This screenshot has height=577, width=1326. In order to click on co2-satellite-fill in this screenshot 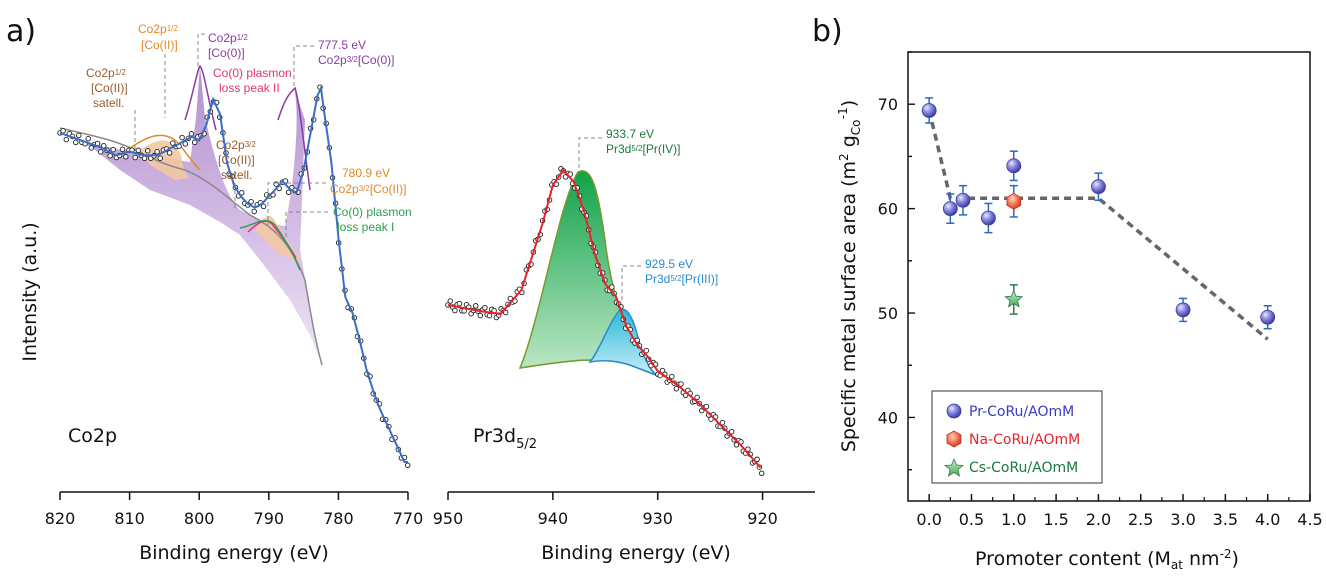, I will do `click(165, 160)`.